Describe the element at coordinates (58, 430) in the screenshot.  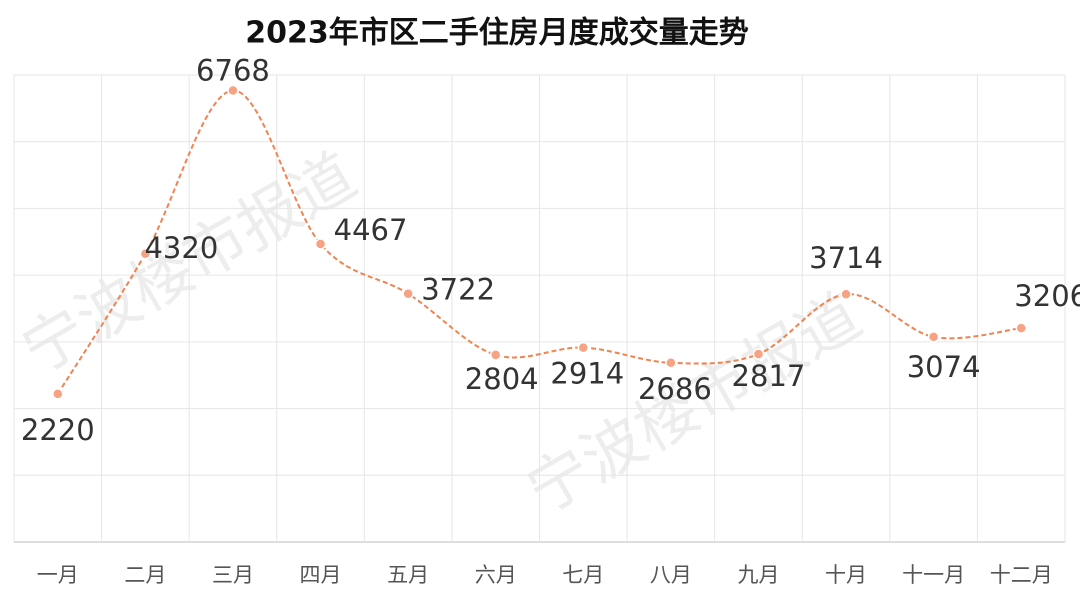
I see `data-label: 2220` at that location.